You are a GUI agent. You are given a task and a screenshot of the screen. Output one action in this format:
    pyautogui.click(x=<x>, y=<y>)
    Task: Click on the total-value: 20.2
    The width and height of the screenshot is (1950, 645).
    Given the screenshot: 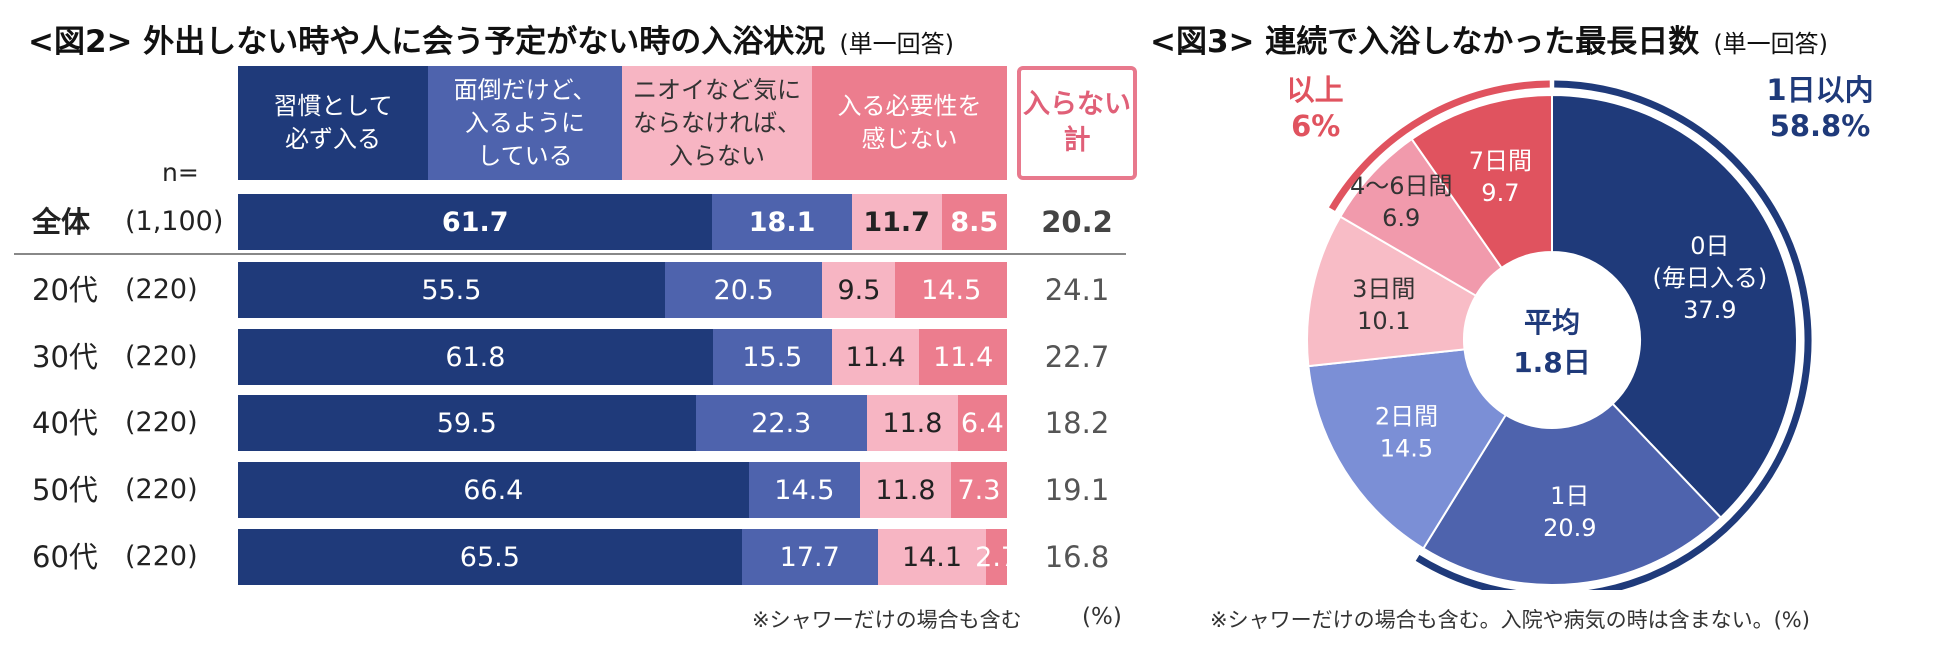 What is the action you would take?
    pyautogui.click(x=1077, y=222)
    